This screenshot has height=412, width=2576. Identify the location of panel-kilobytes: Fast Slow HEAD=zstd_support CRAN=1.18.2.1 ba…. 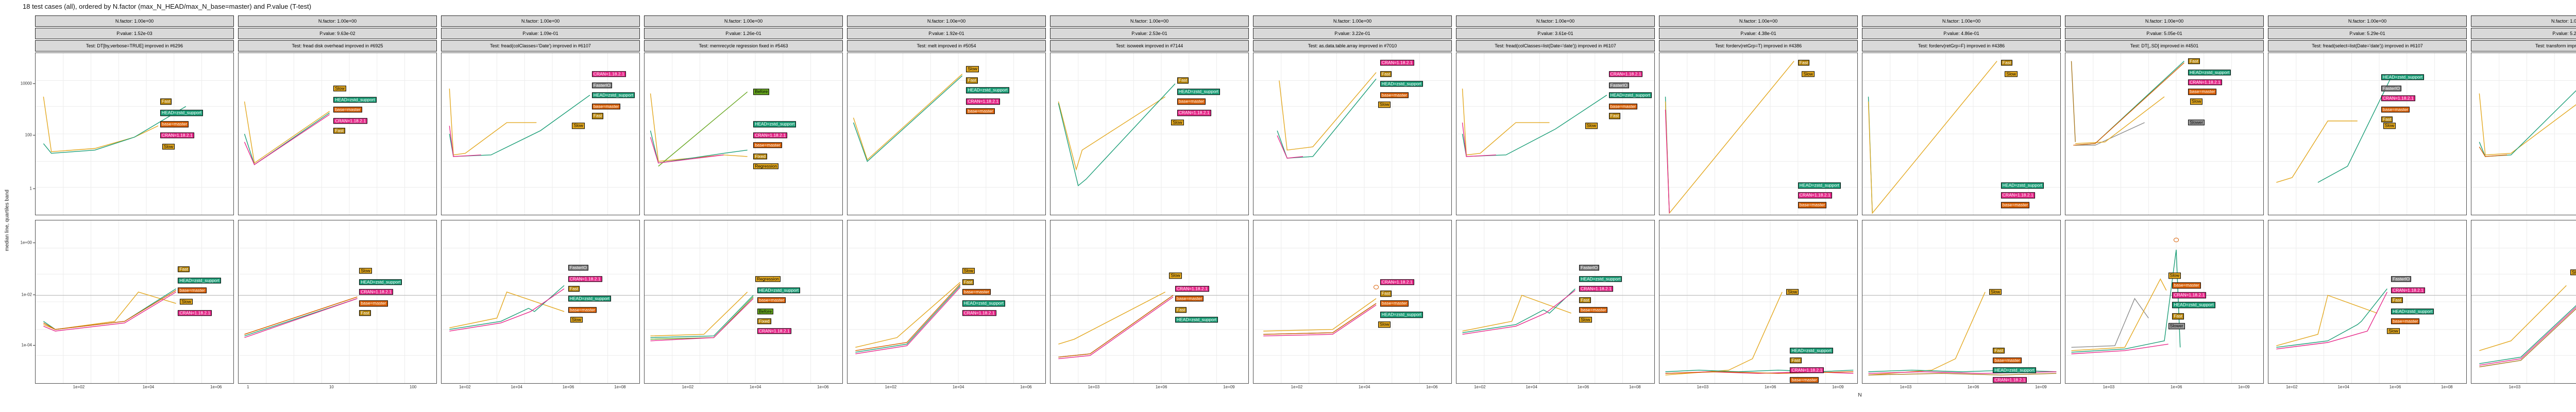
(1961, 134).